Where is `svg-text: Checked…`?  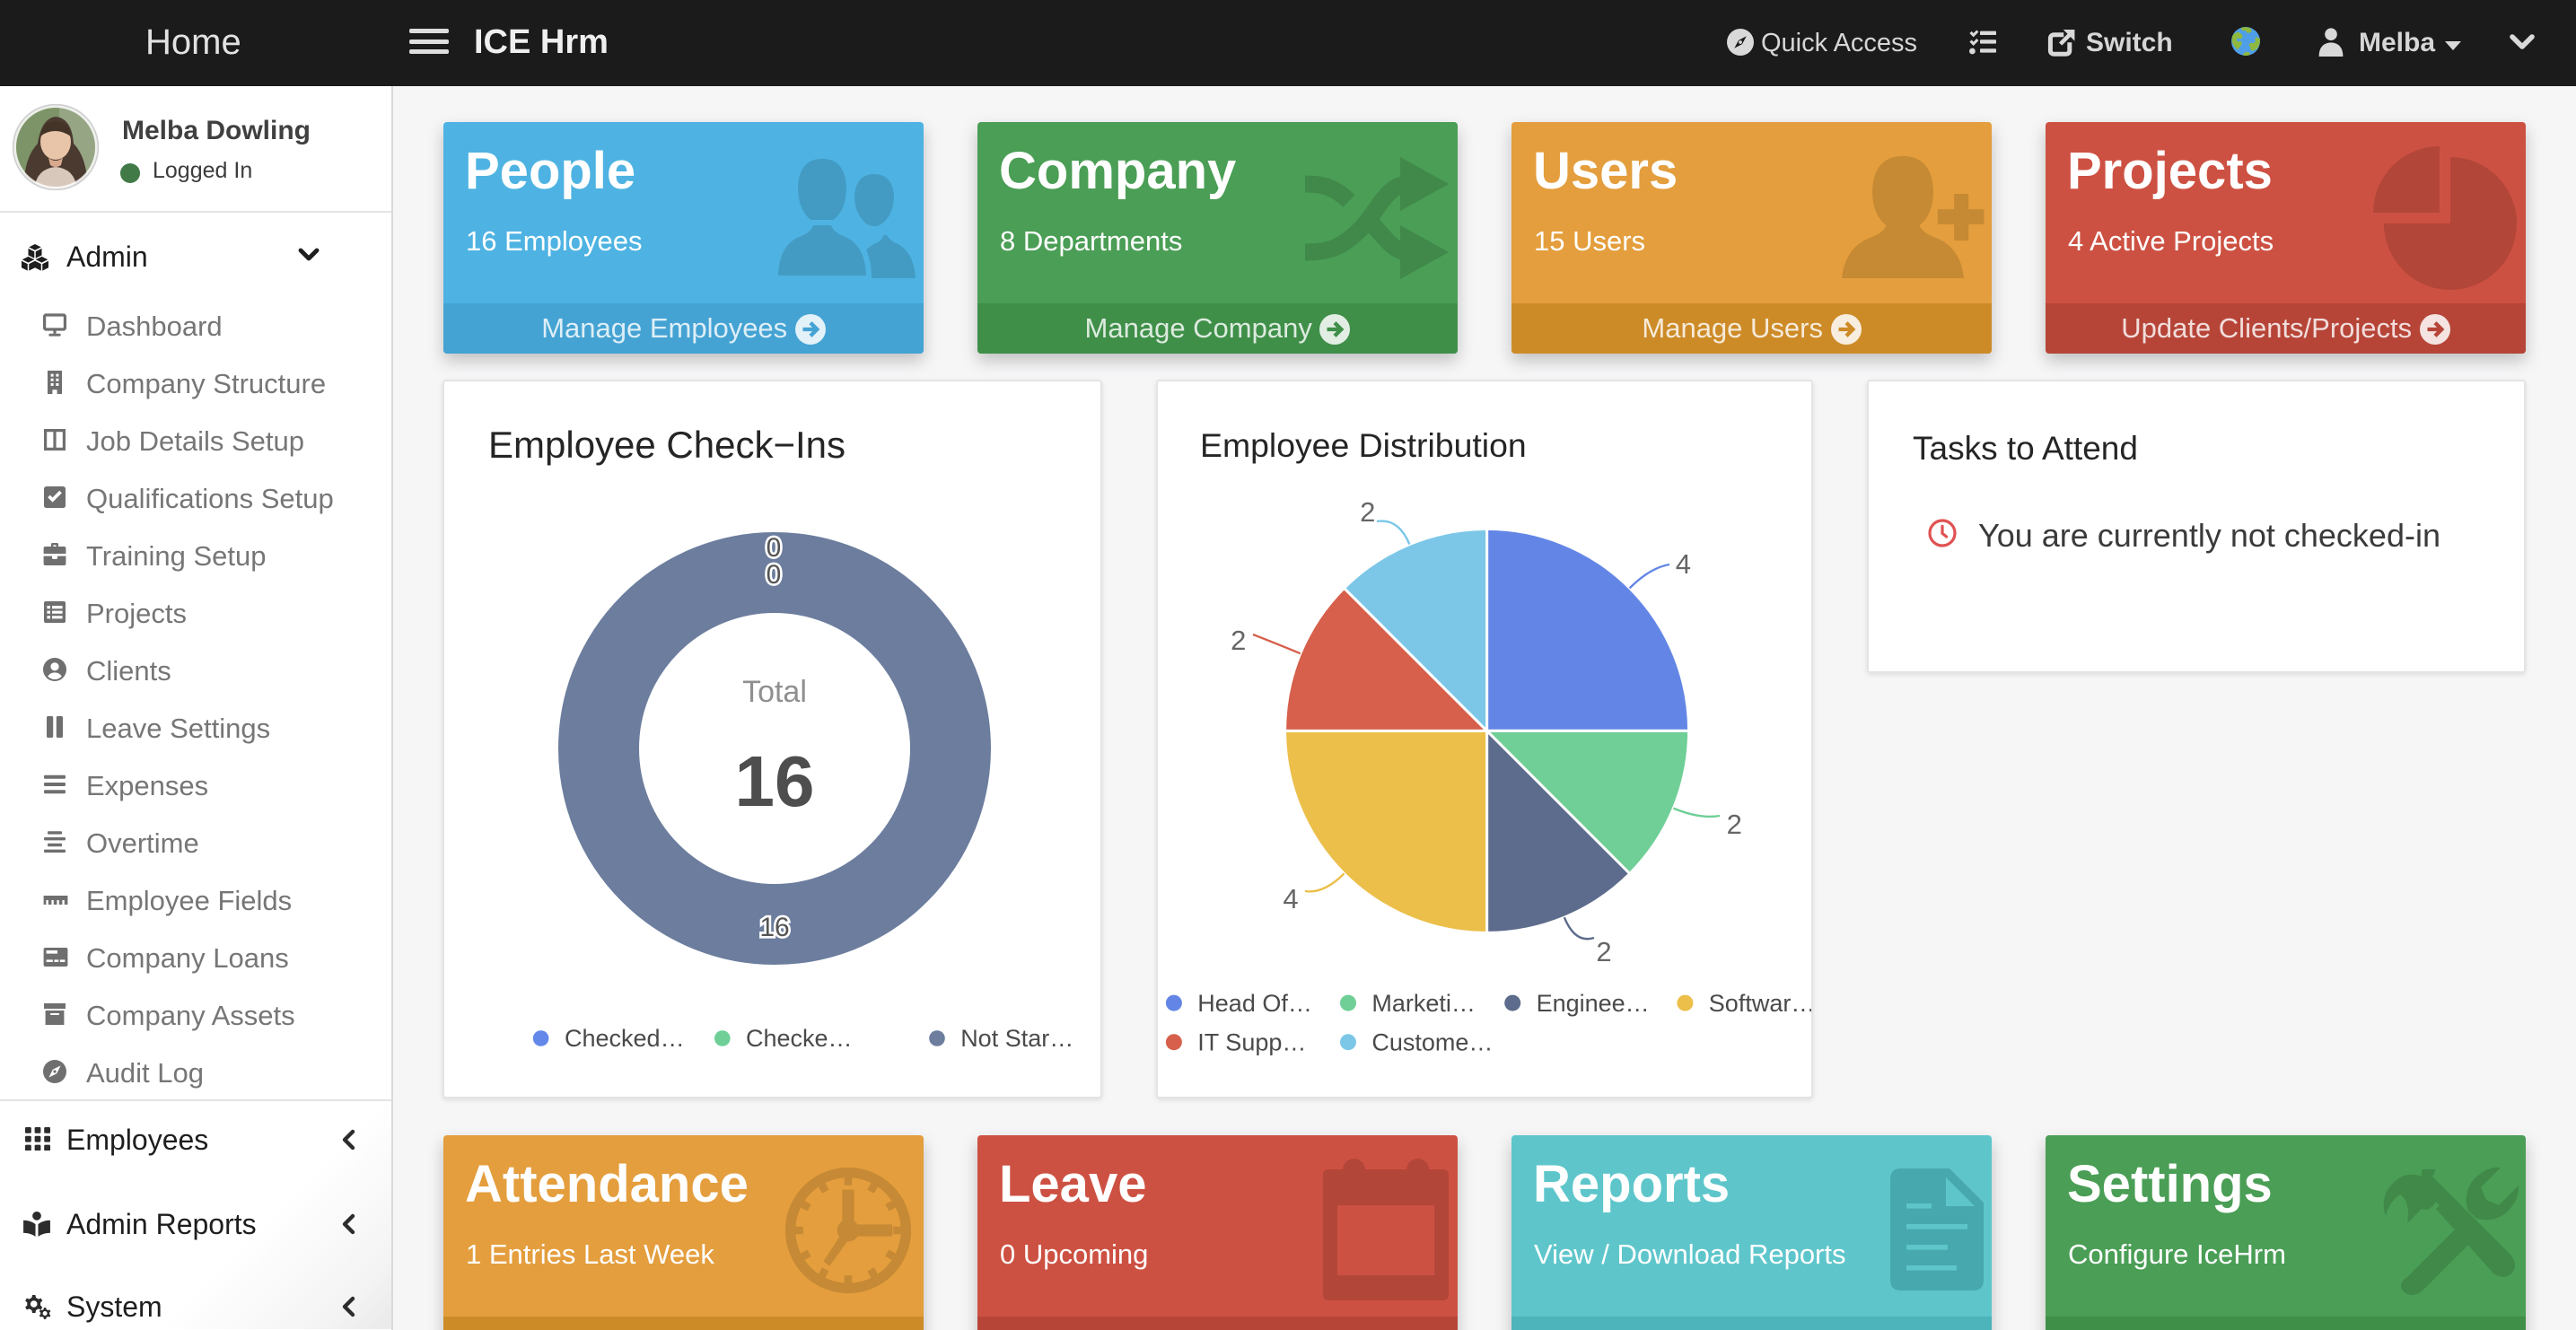 svg-text: Checked… is located at coordinates (625, 1038).